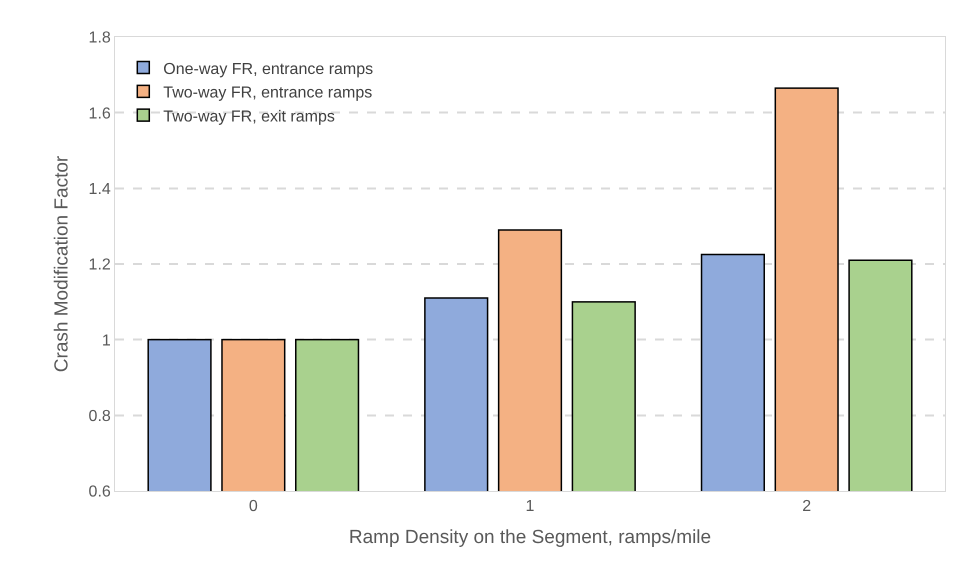 This screenshot has width=971, height=579. I want to click on y-tick-label: 1.4, so click(99, 189).